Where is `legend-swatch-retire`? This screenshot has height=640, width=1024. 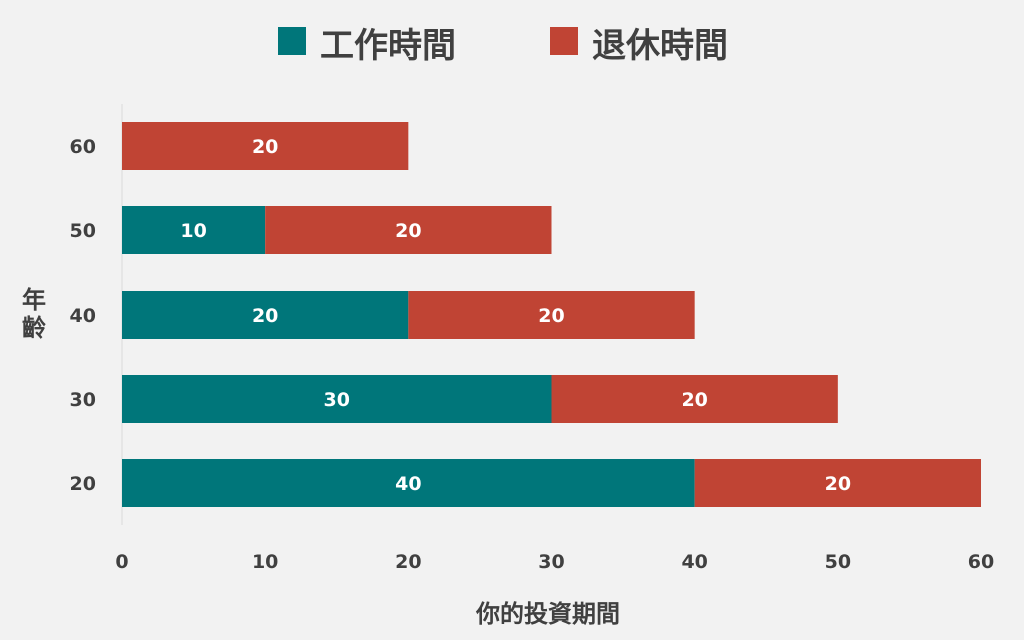
legend-swatch-retire is located at coordinates (564, 41).